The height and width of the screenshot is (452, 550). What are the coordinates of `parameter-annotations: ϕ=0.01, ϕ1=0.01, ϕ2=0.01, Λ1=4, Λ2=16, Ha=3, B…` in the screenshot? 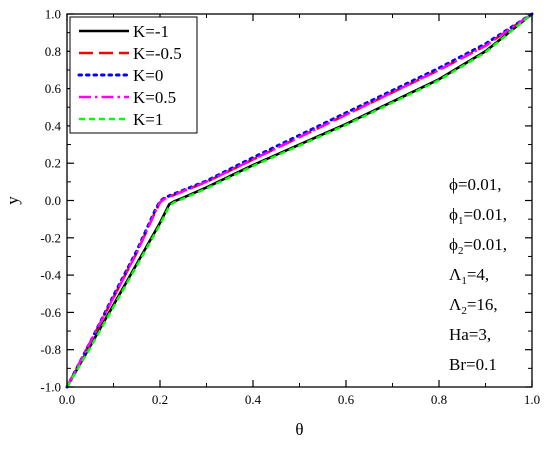 It's located at (478, 274).